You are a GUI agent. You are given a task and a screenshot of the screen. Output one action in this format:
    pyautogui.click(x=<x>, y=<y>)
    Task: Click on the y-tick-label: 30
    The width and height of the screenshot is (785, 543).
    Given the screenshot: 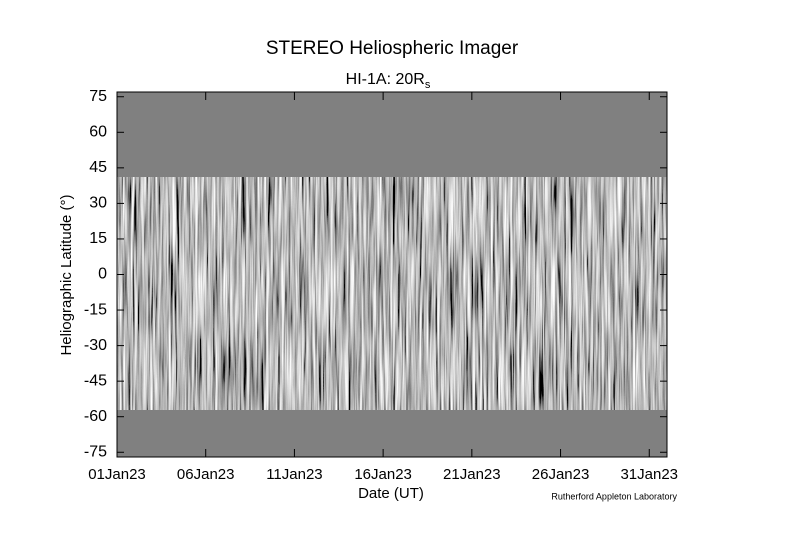 What is the action you would take?
    pyautogui.click(x=98, y=203)
    